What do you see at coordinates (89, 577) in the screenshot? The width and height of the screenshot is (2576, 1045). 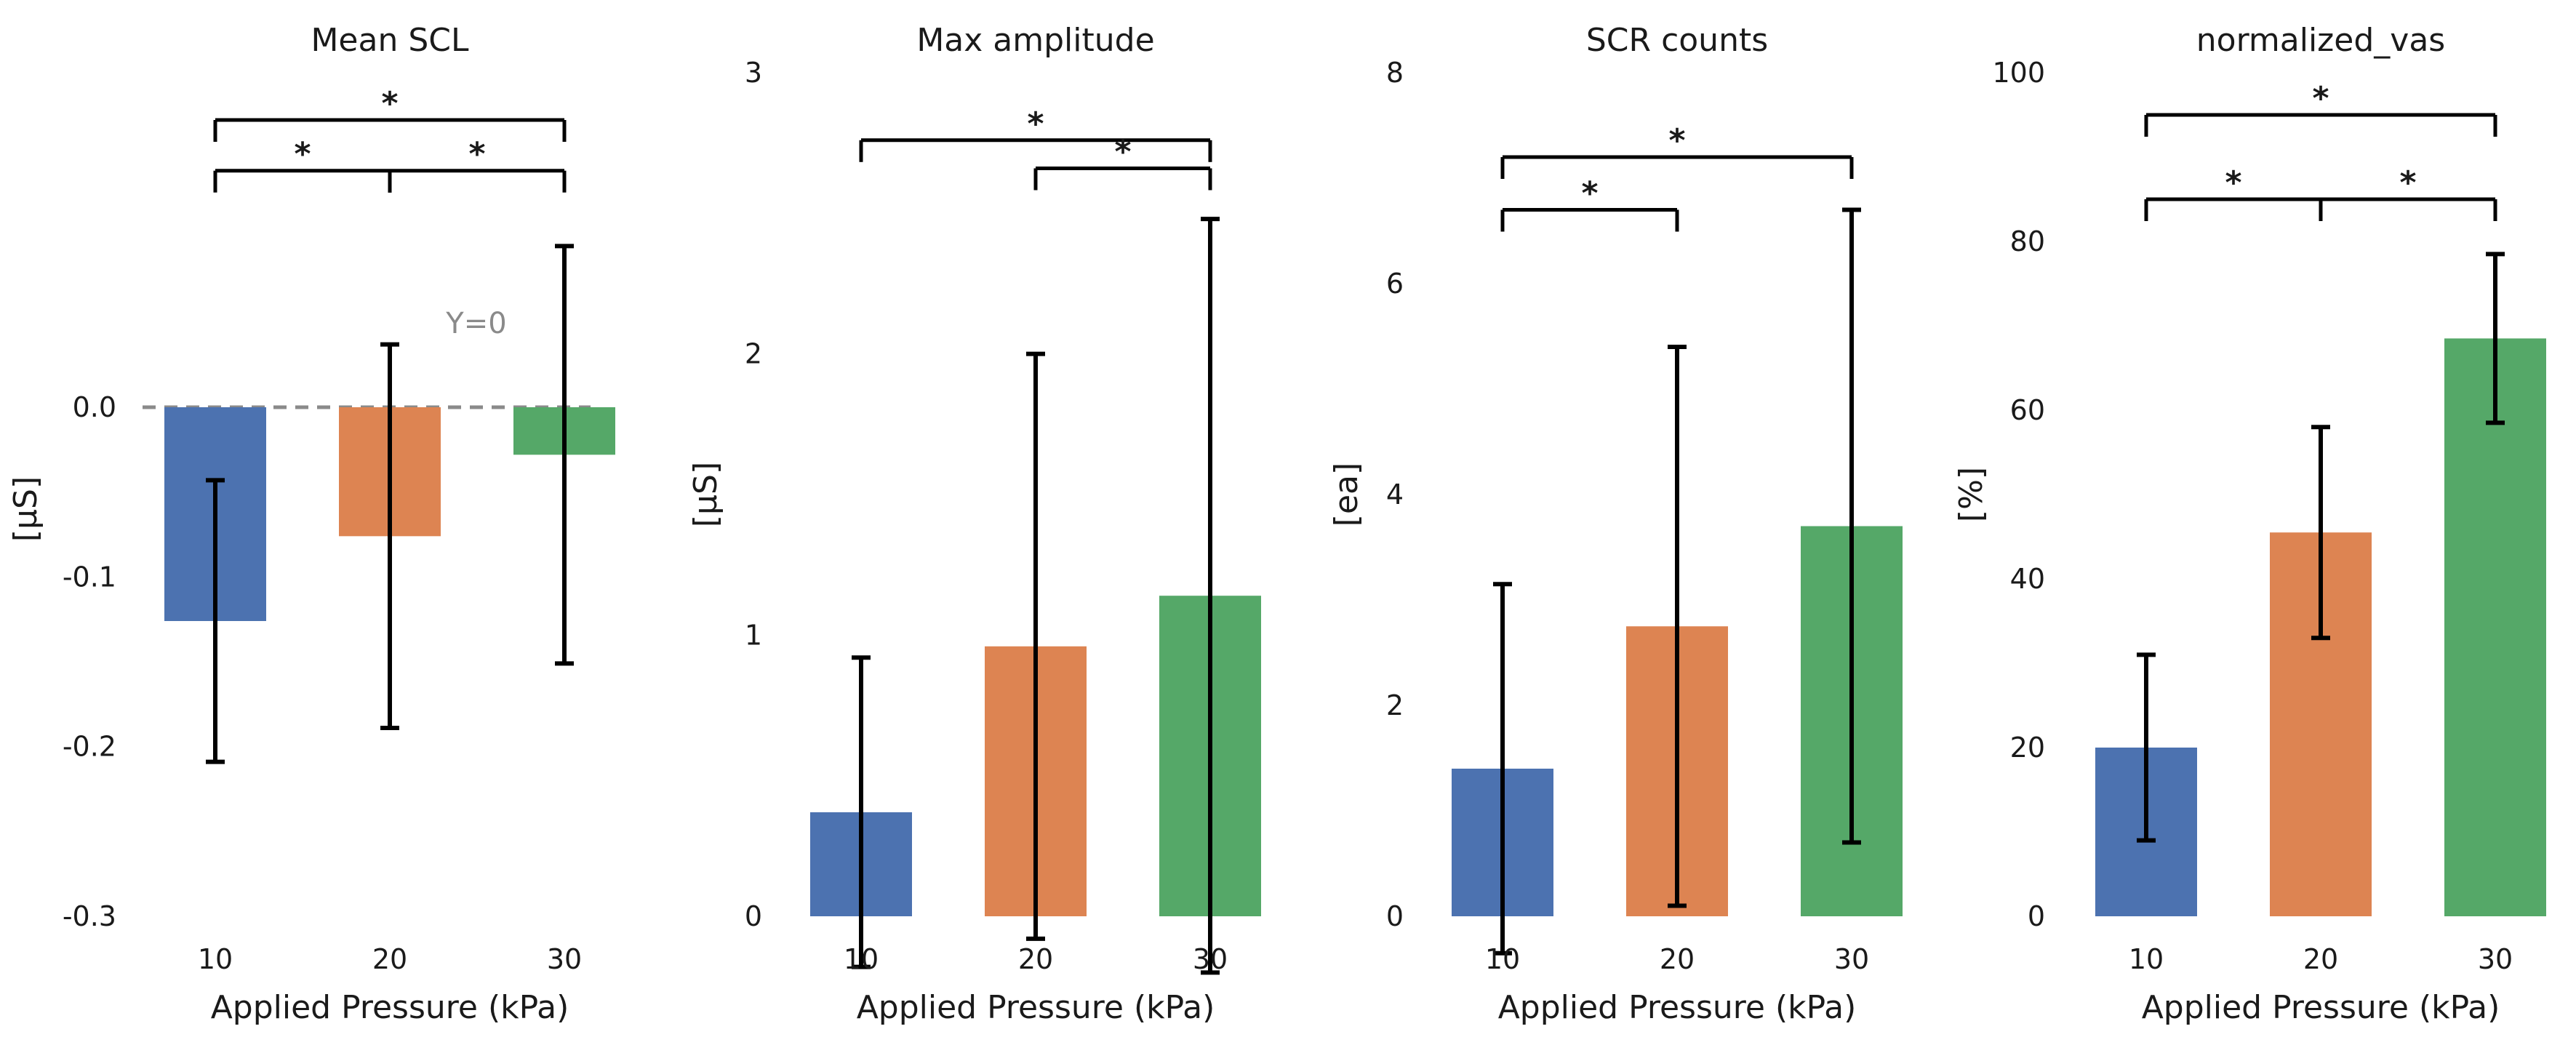 I see `y-tick-label: -0.1` at bounding box center [89, 577].